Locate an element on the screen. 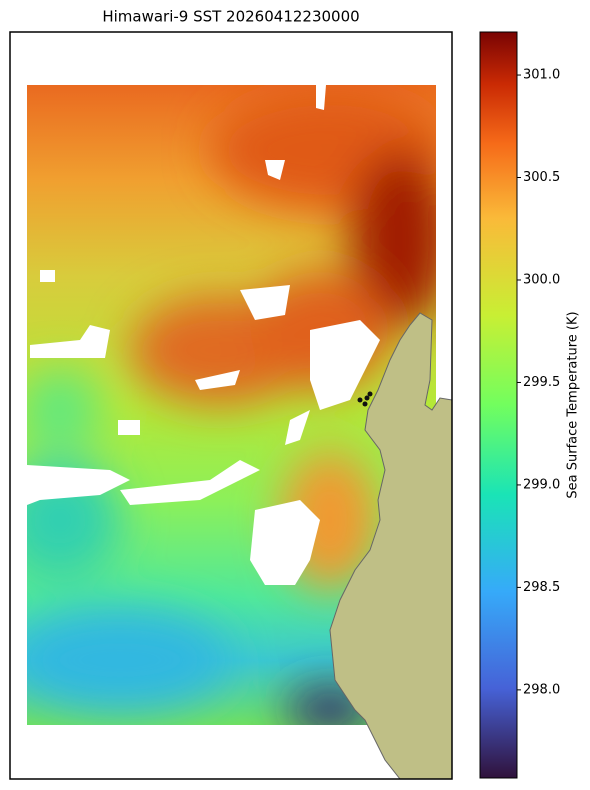 This screenshot has height=790, width=590. land is located at coordinates (391, 546).